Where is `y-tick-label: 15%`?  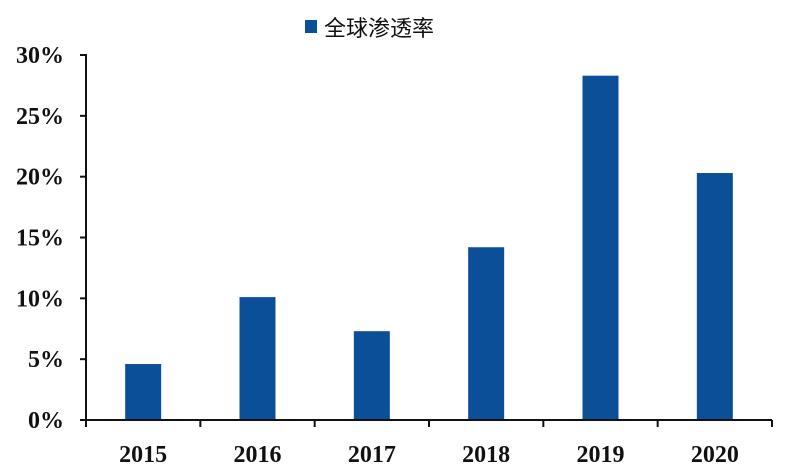 y-tick-label: 15% is located at coordinates (40, 239).